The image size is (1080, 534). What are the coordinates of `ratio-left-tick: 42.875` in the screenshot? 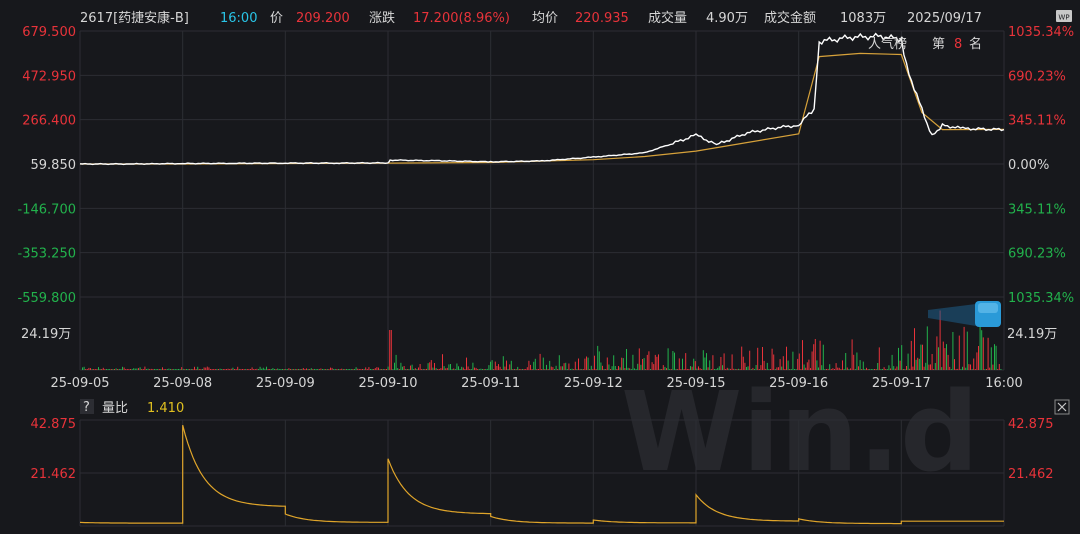 It's located at (54, 424).